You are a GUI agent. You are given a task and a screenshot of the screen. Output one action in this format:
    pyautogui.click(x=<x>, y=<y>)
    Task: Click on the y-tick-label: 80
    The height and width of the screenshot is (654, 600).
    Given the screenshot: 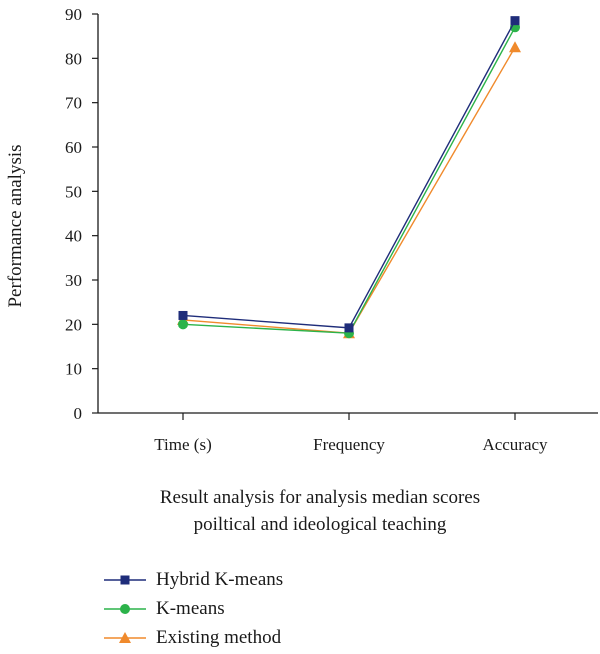 What is the action you would take?
    pyautogui.click(x=73, y=58)
    